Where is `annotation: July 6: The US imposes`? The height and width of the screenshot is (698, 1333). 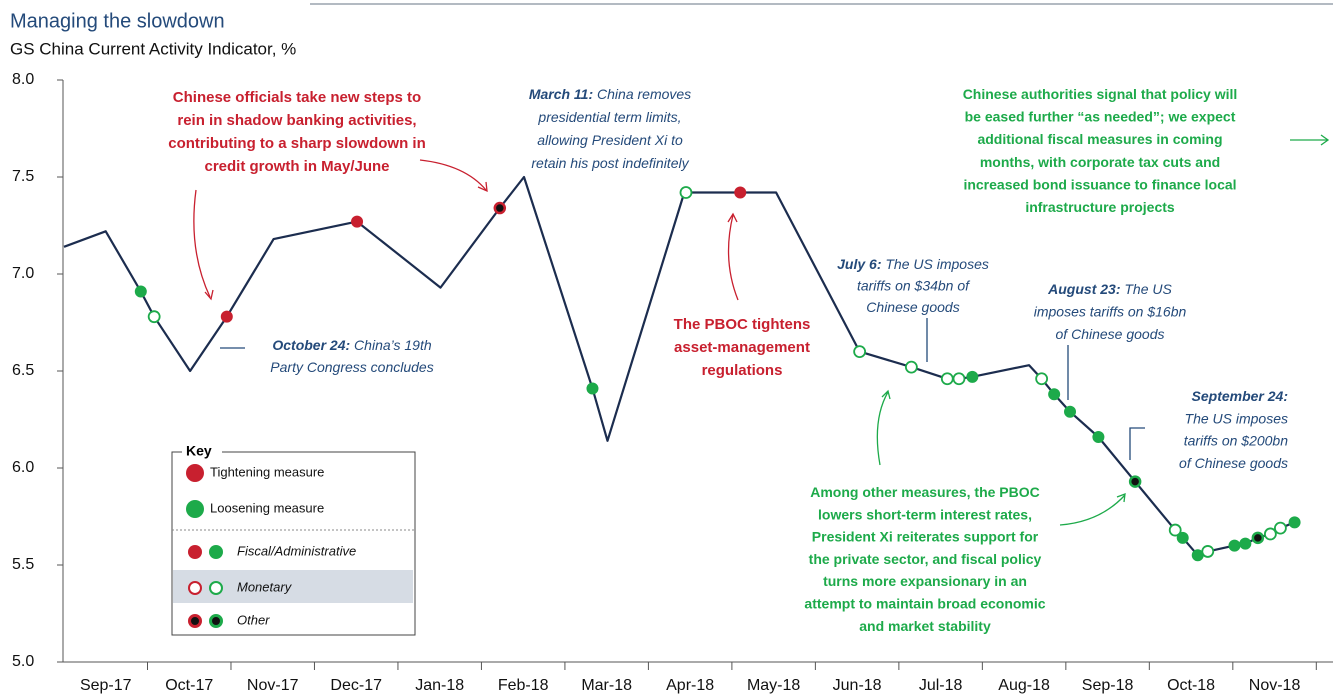 annotation: July 6: The US imposes is located at coordinates (913, 264).